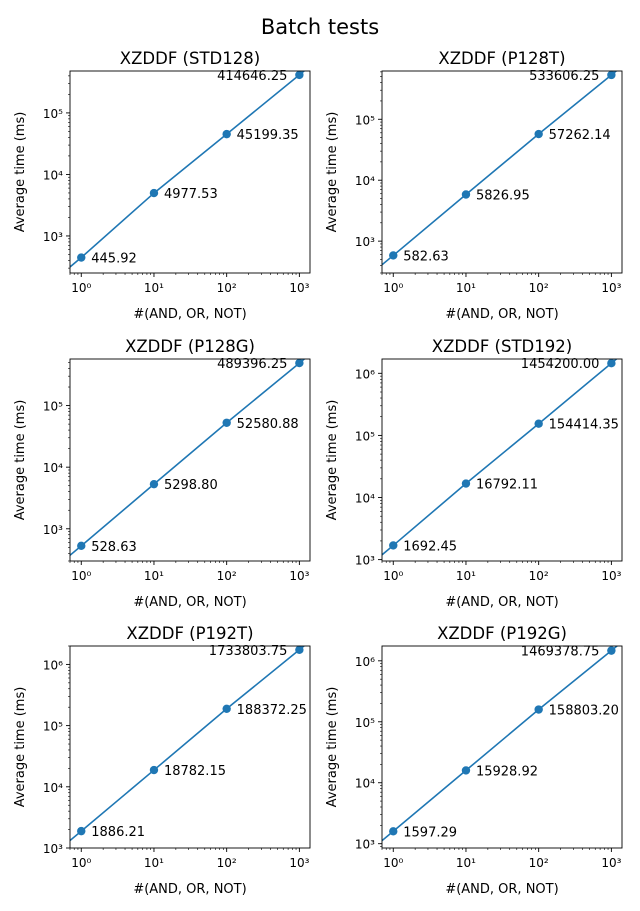 This screenshot has height=911, width=640. Describe the element at coordinates (430, 832) in the screenshot. I see `data-label: 1597.29` at that location.